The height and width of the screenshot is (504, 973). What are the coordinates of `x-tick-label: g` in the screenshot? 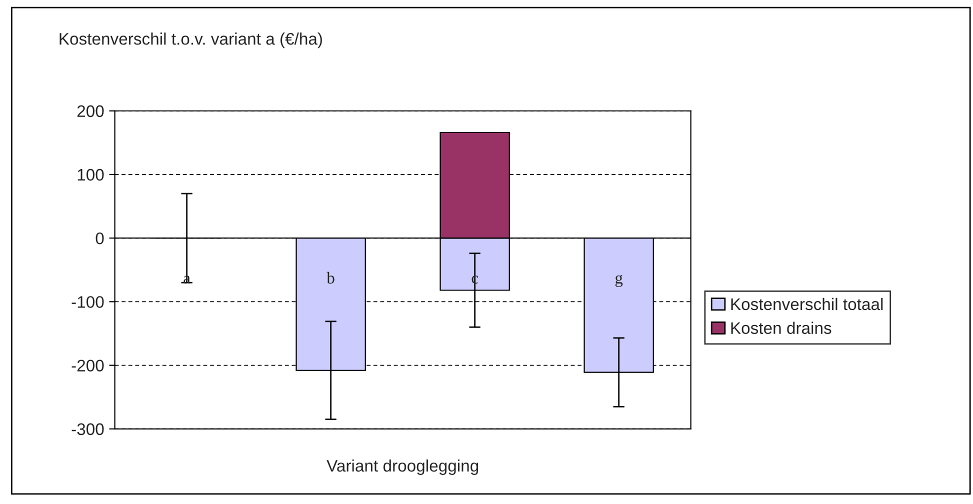 It's located at (619, 280).